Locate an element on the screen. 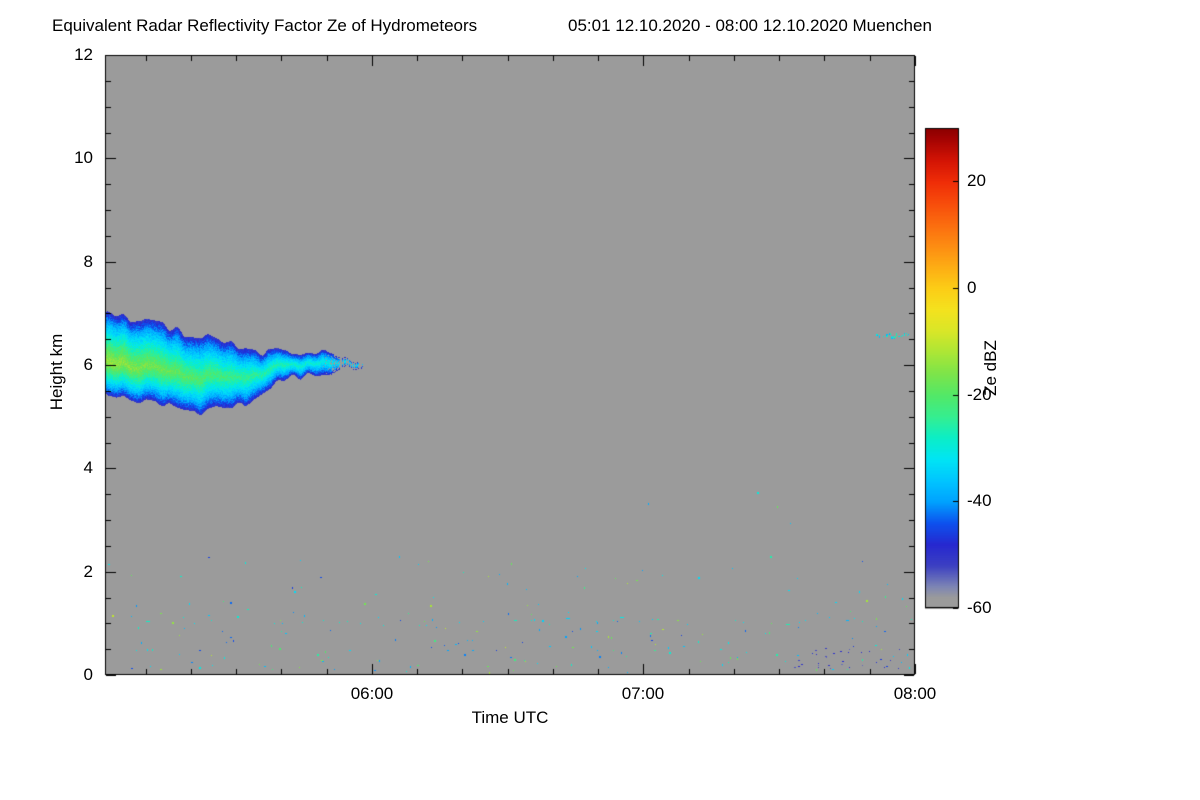 The image size is (1200, 800). x-axis-label: Time UTC is located at coordinates (510, 717).